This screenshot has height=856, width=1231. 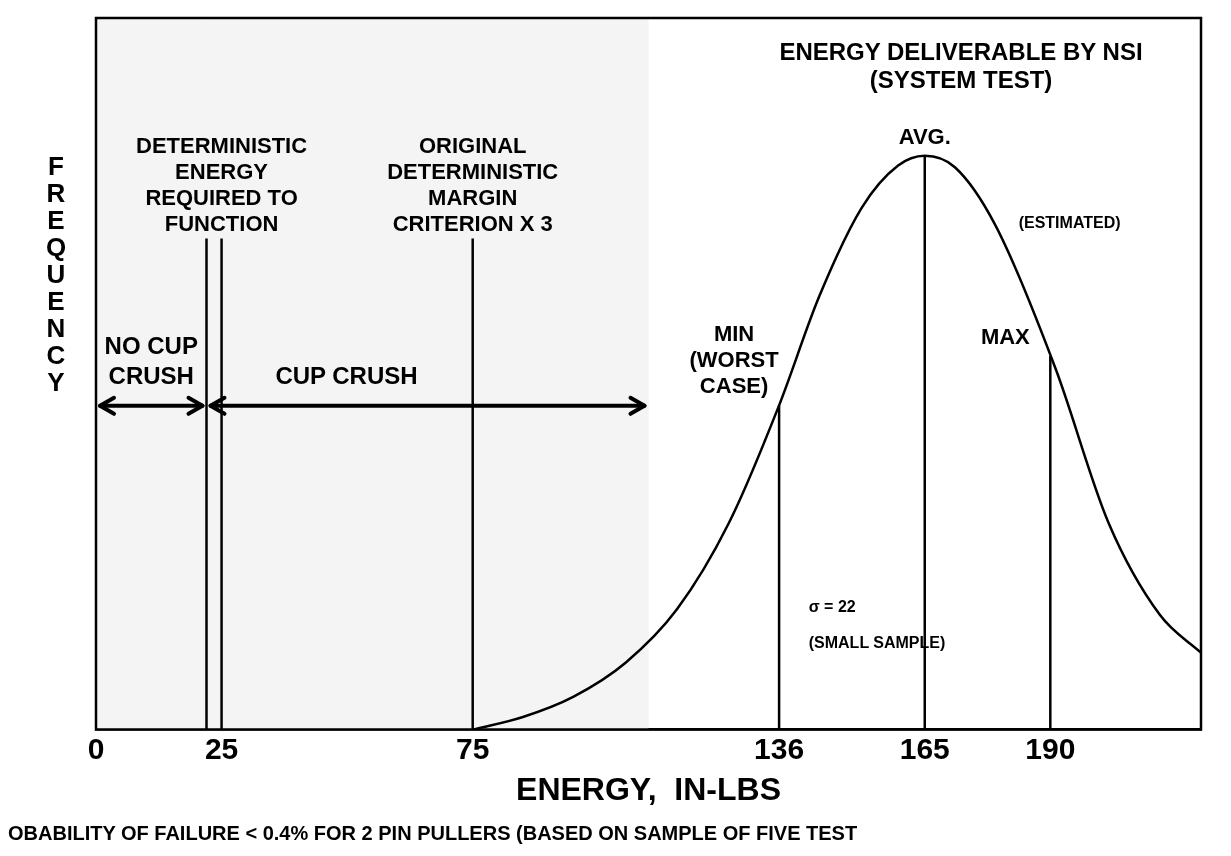 What do you see at coordinates (473, 184) in the screenshot?
I see `ref-line-label: ORIGINAL DETERMINISTIC MARGIN CRITERION X 3` at bounding box center [473, 184].